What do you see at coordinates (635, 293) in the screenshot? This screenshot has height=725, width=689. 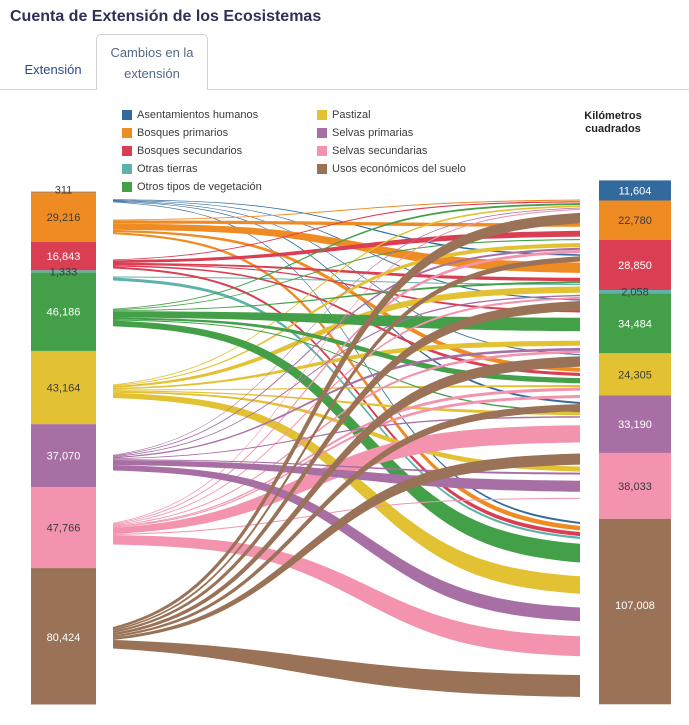 I see `svg-text: 2,058` at bounding box center [635, 293].